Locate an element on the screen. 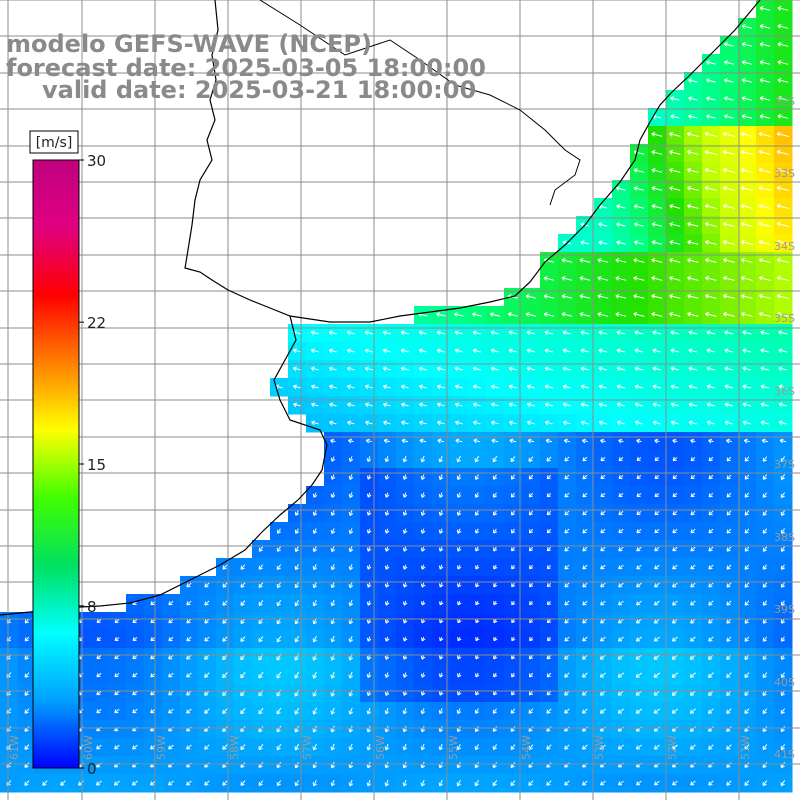 The width and height of the screenshot is (800, 800). longitude-label: 51W is located at coordinates (745, 747).